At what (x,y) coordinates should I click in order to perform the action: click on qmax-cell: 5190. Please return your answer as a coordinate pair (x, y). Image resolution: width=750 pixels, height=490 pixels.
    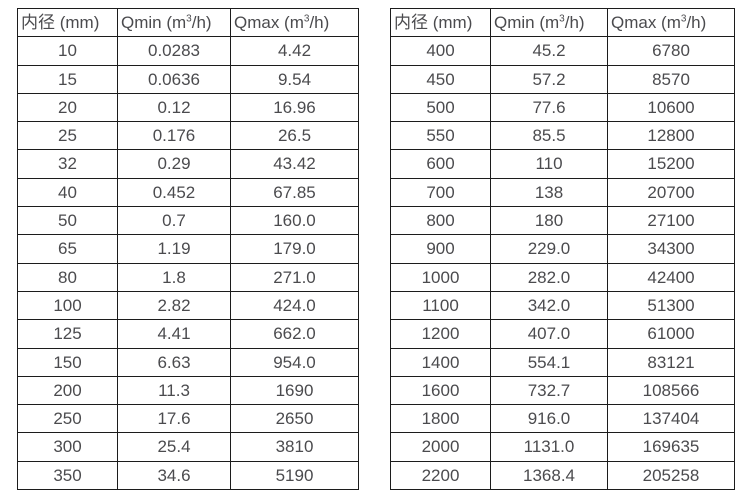
    Looking at the image, I should click on (294, 475).